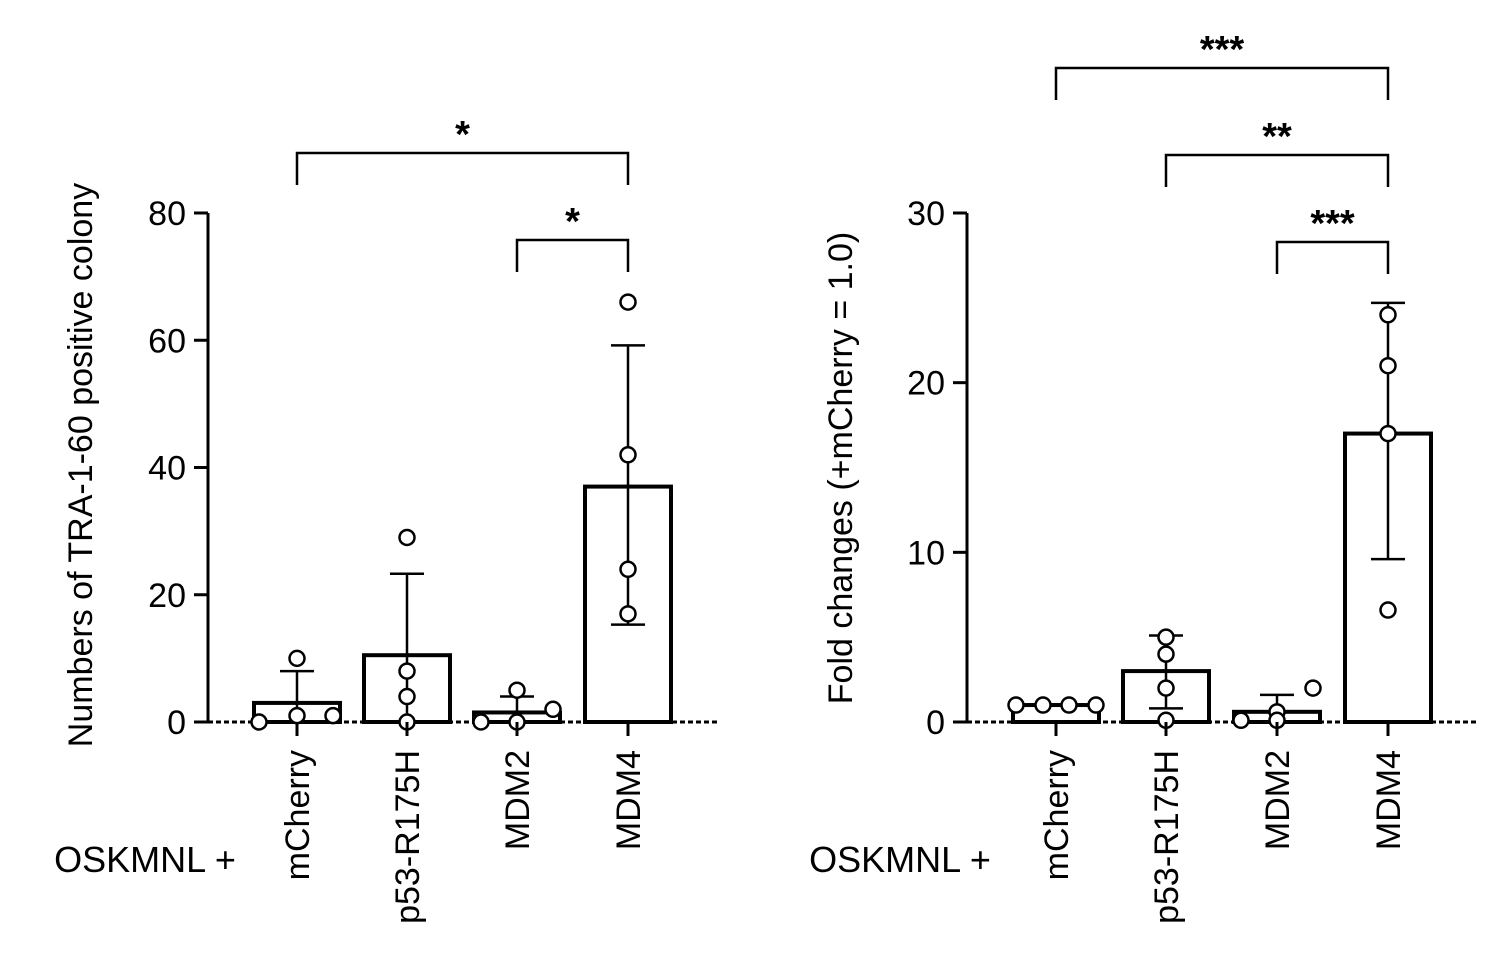 This screenshot has height=973, width=1500. I want to click on y-axis-label: Numbers of TRA-1-60 positive colony, so click(81, 465).